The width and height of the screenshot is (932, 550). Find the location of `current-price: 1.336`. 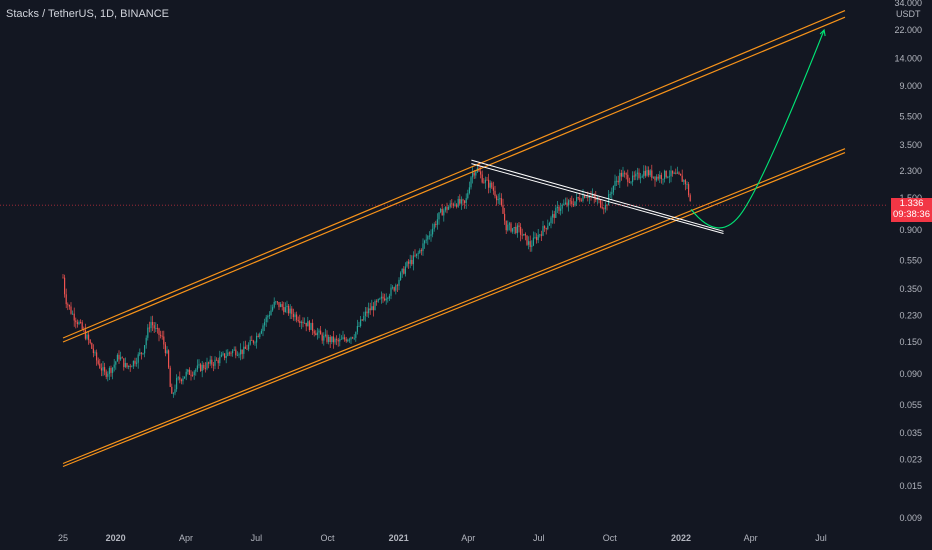

current-price: 1.336 is located at coordinates (911, 203).